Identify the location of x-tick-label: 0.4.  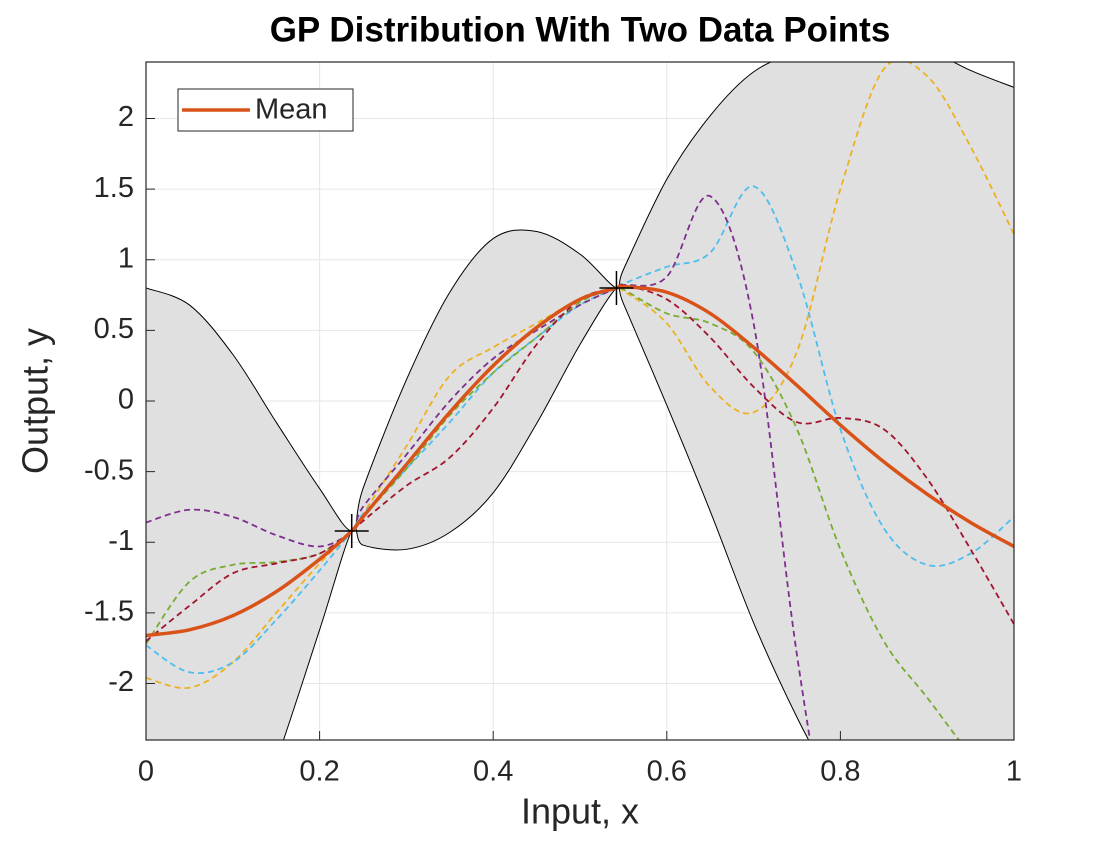
(493, 772).